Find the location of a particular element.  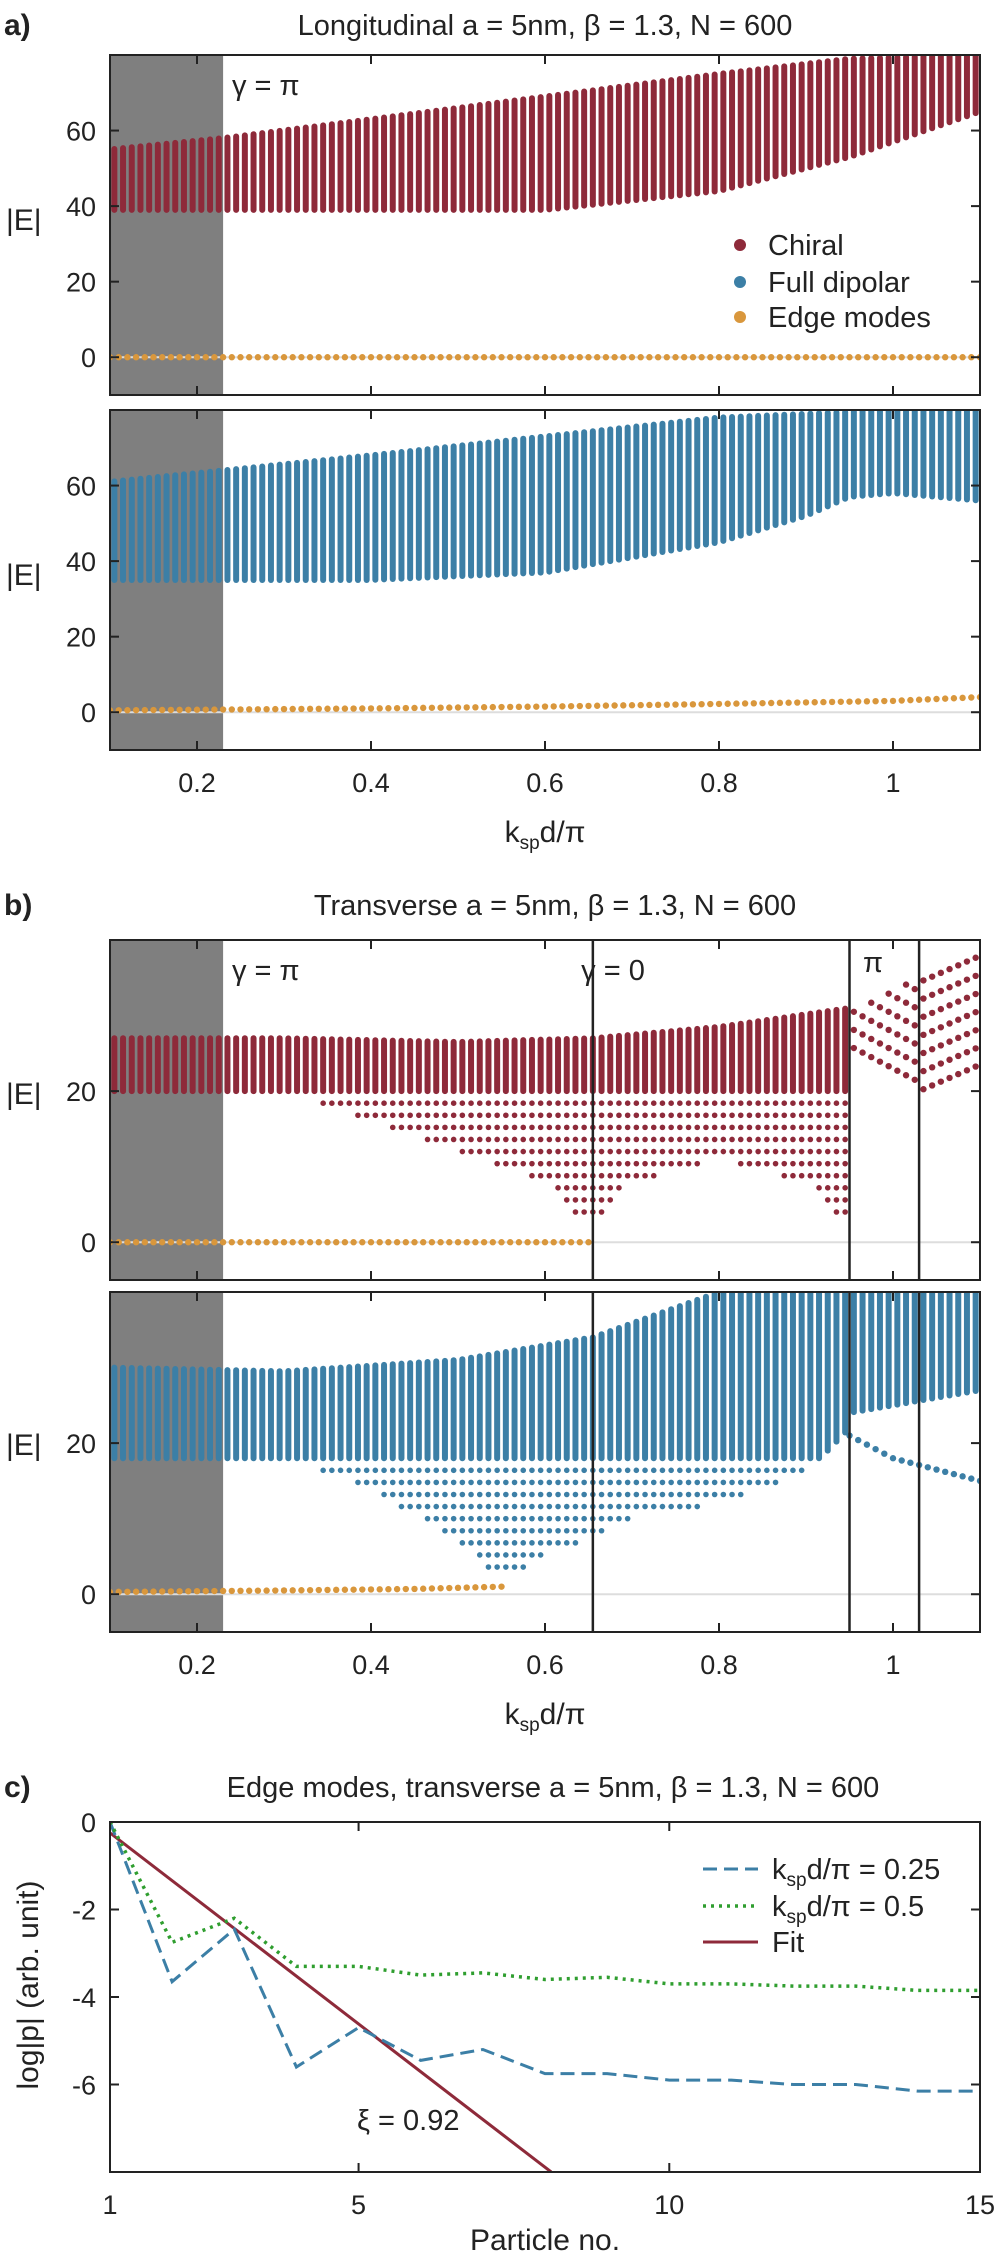

x-tick-label: 5 is located at coordinates (358, 2205).